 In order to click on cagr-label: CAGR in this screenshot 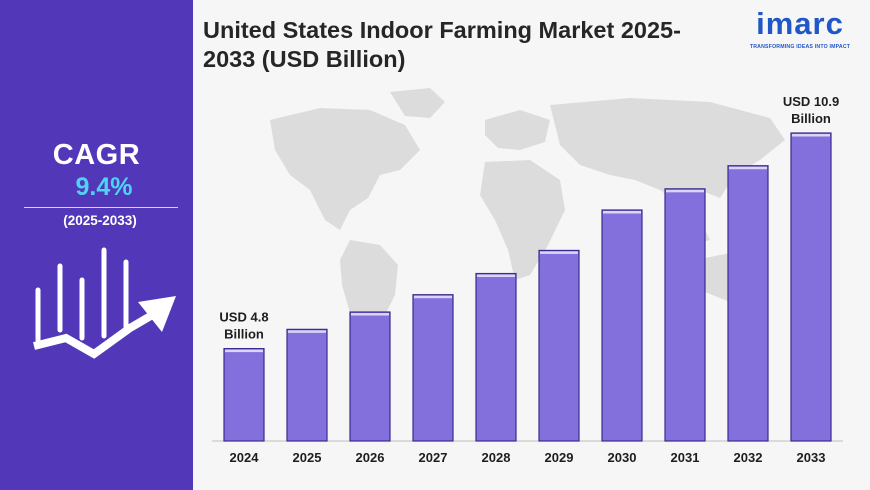, I will do `click(96, 155)`.